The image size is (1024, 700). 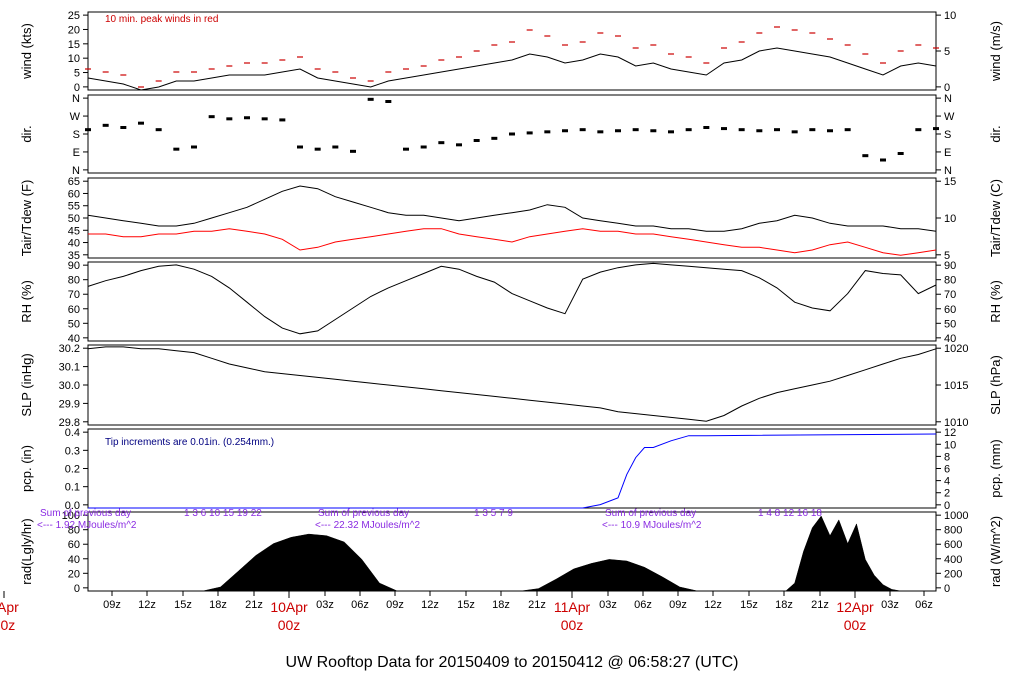 I want to click on right-tick-label: 1000, so click(x=956, y=516).